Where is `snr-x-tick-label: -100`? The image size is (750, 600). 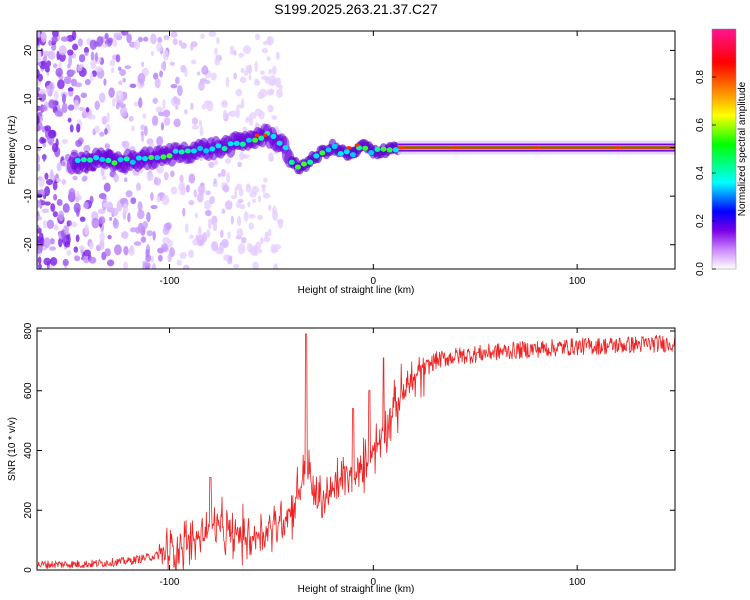 snr-x-tick-label: -100 is located at coordinates (169, 582).